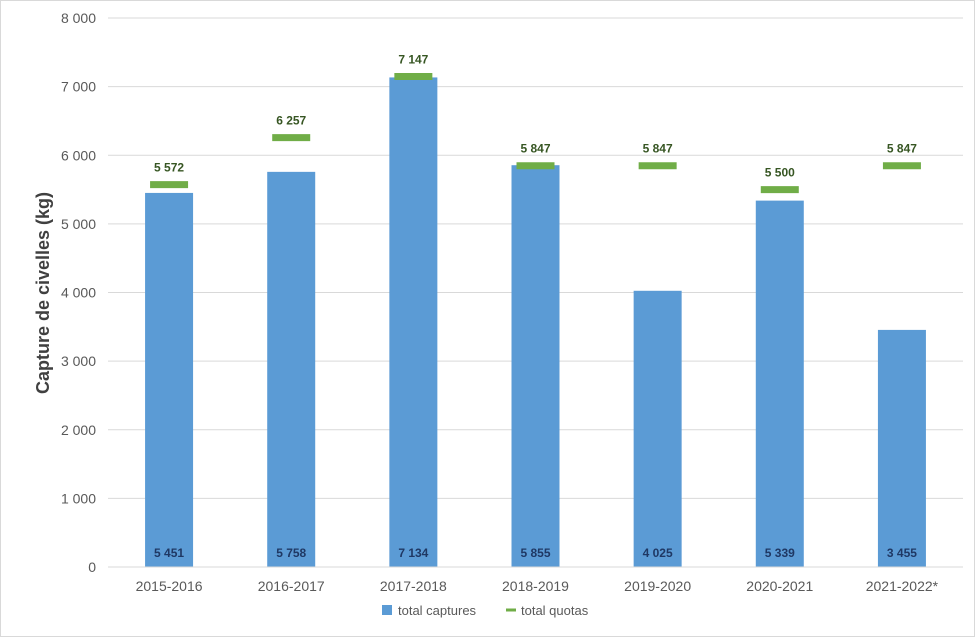  Describe the element at coordinates (413, 586) in the screenshot. I see `x-tick-label: 2017-2018` at that location.